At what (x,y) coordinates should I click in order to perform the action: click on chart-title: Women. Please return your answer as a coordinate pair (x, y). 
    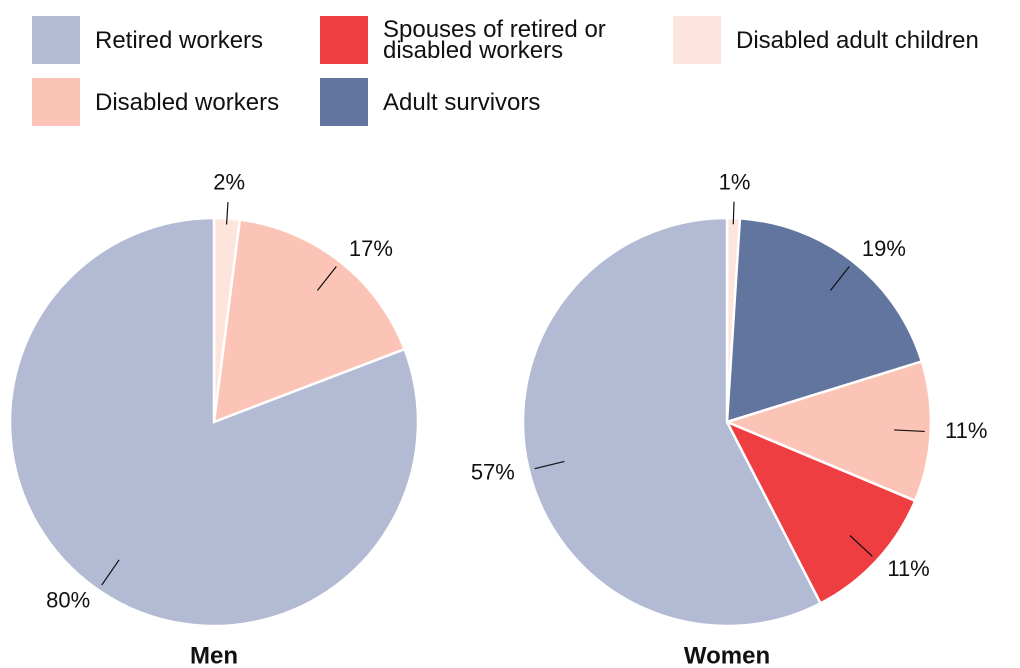
    Looking at the image, I should click on (727, 655).